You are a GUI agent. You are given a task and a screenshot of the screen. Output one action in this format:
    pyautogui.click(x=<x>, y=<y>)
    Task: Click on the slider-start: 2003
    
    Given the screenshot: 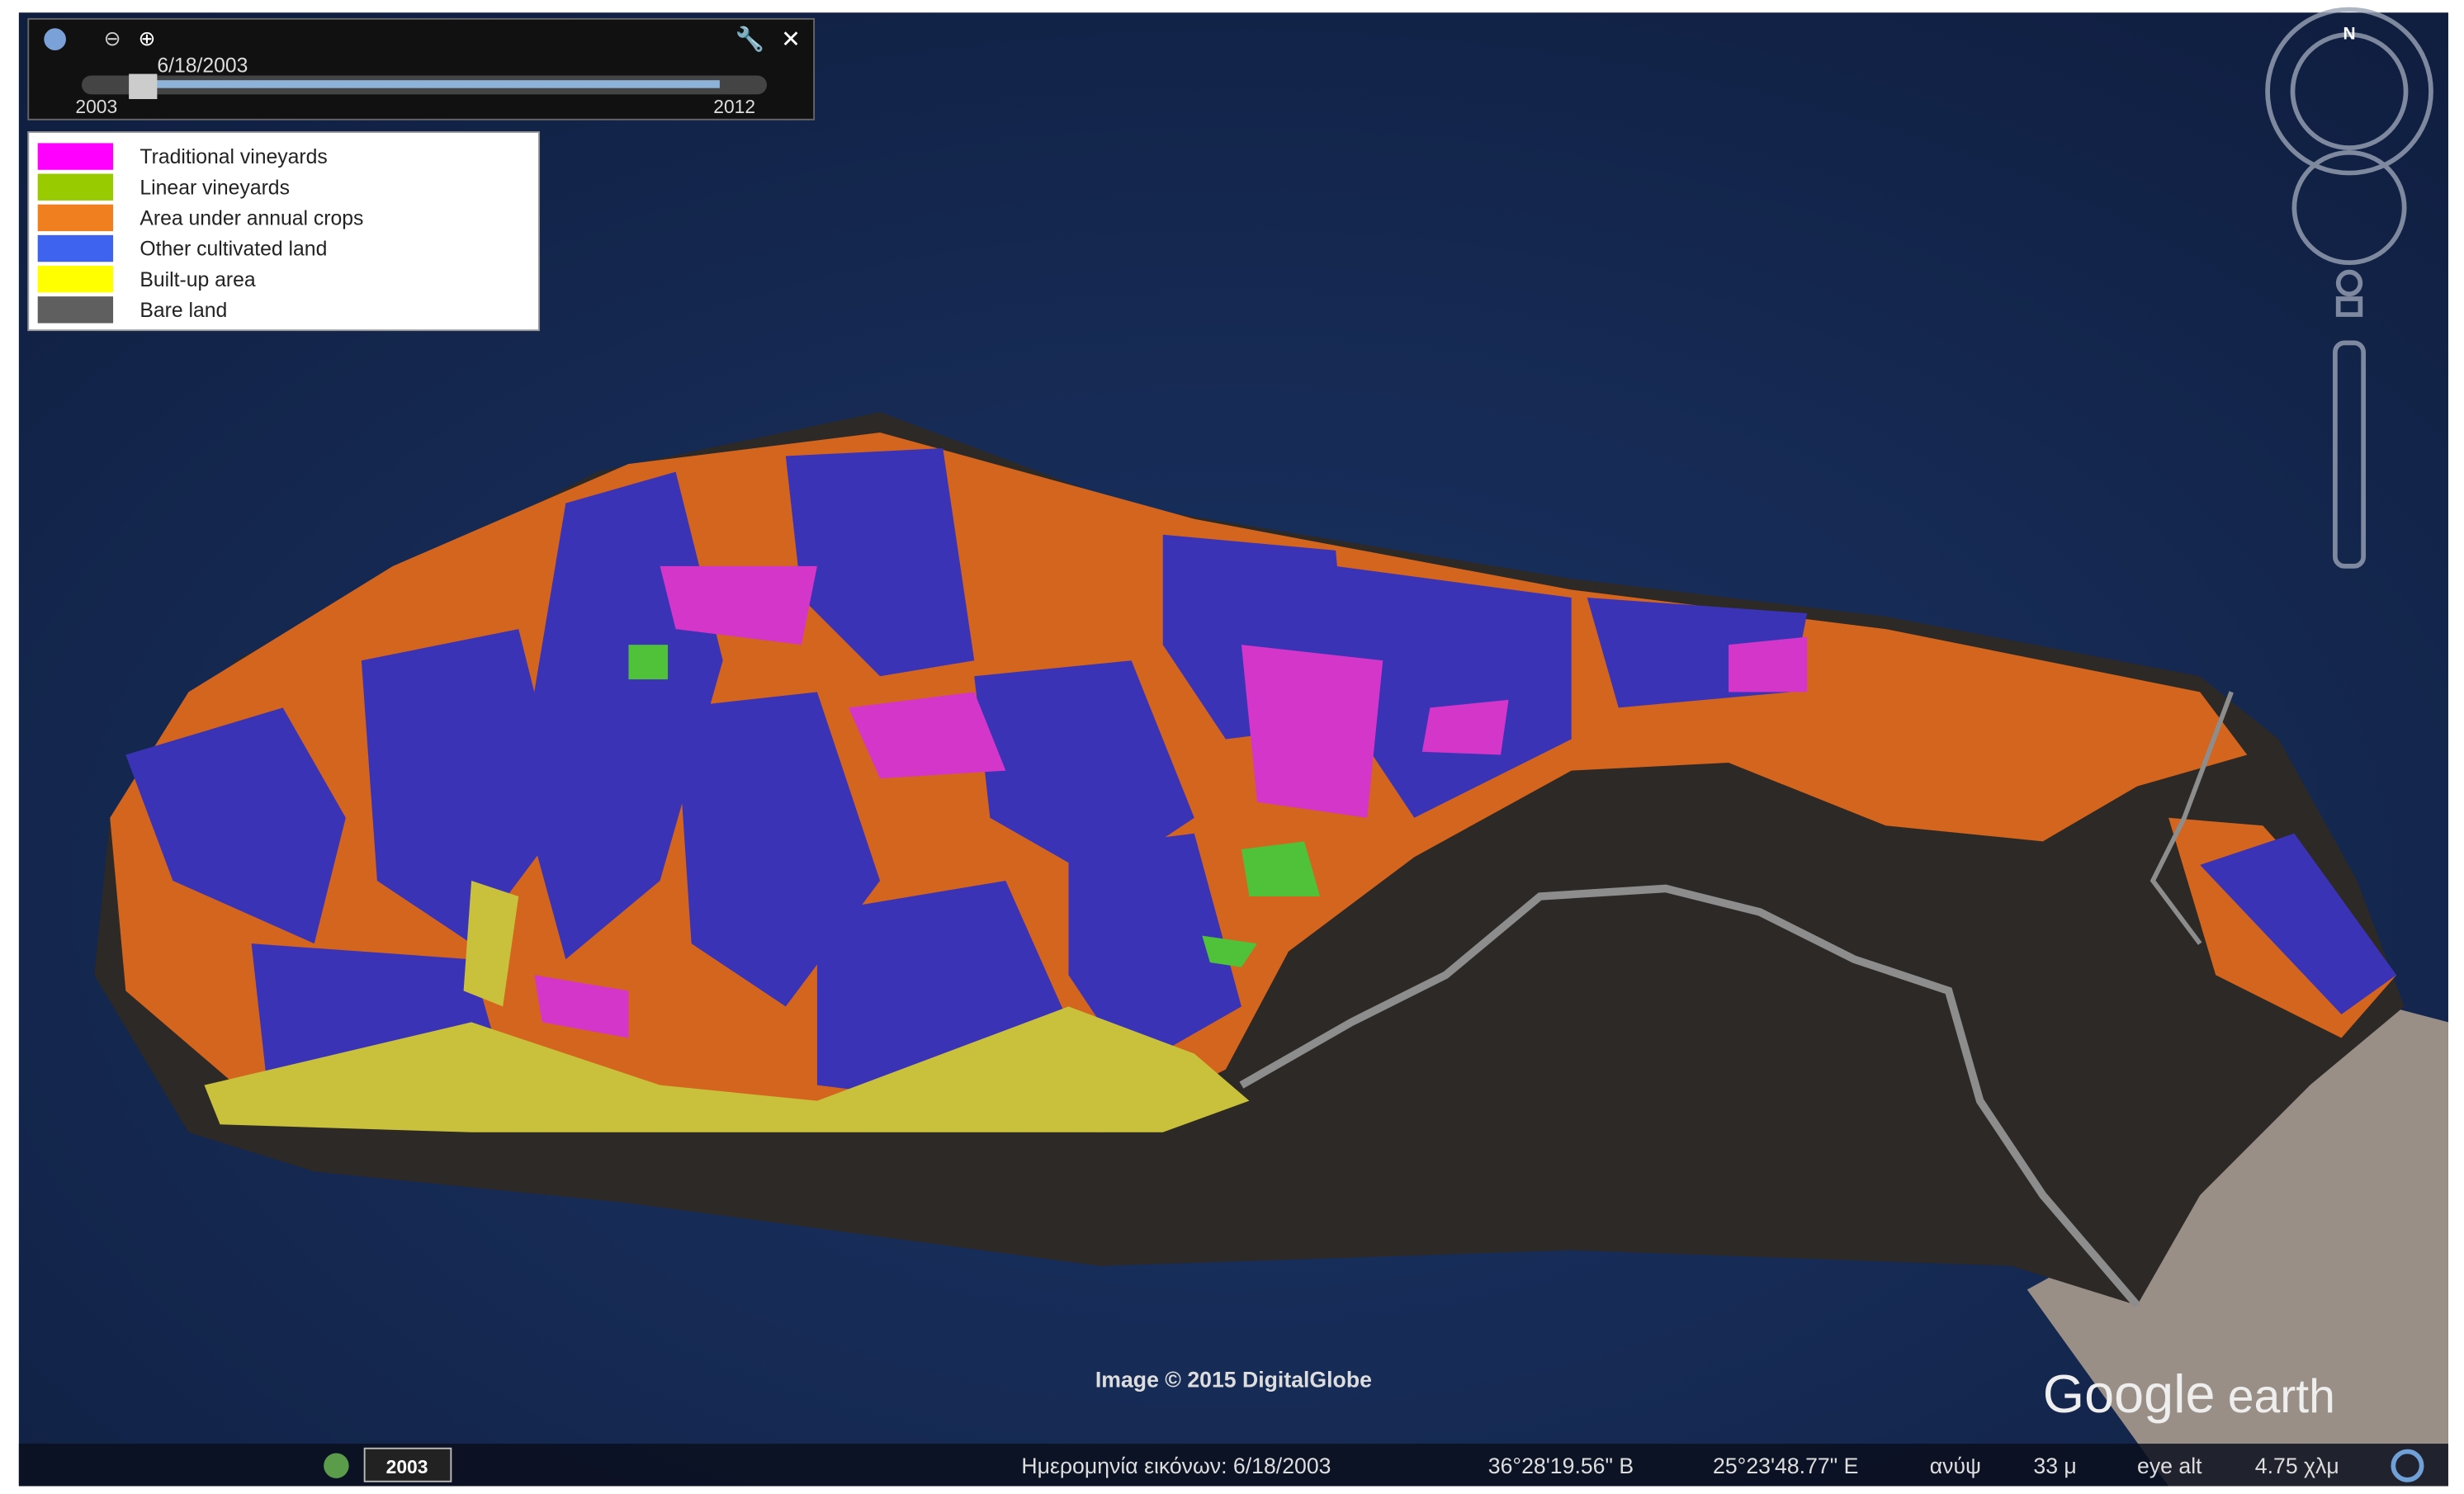 What is the action you would take?
    pyautogui.click(x=96, y=106)
    